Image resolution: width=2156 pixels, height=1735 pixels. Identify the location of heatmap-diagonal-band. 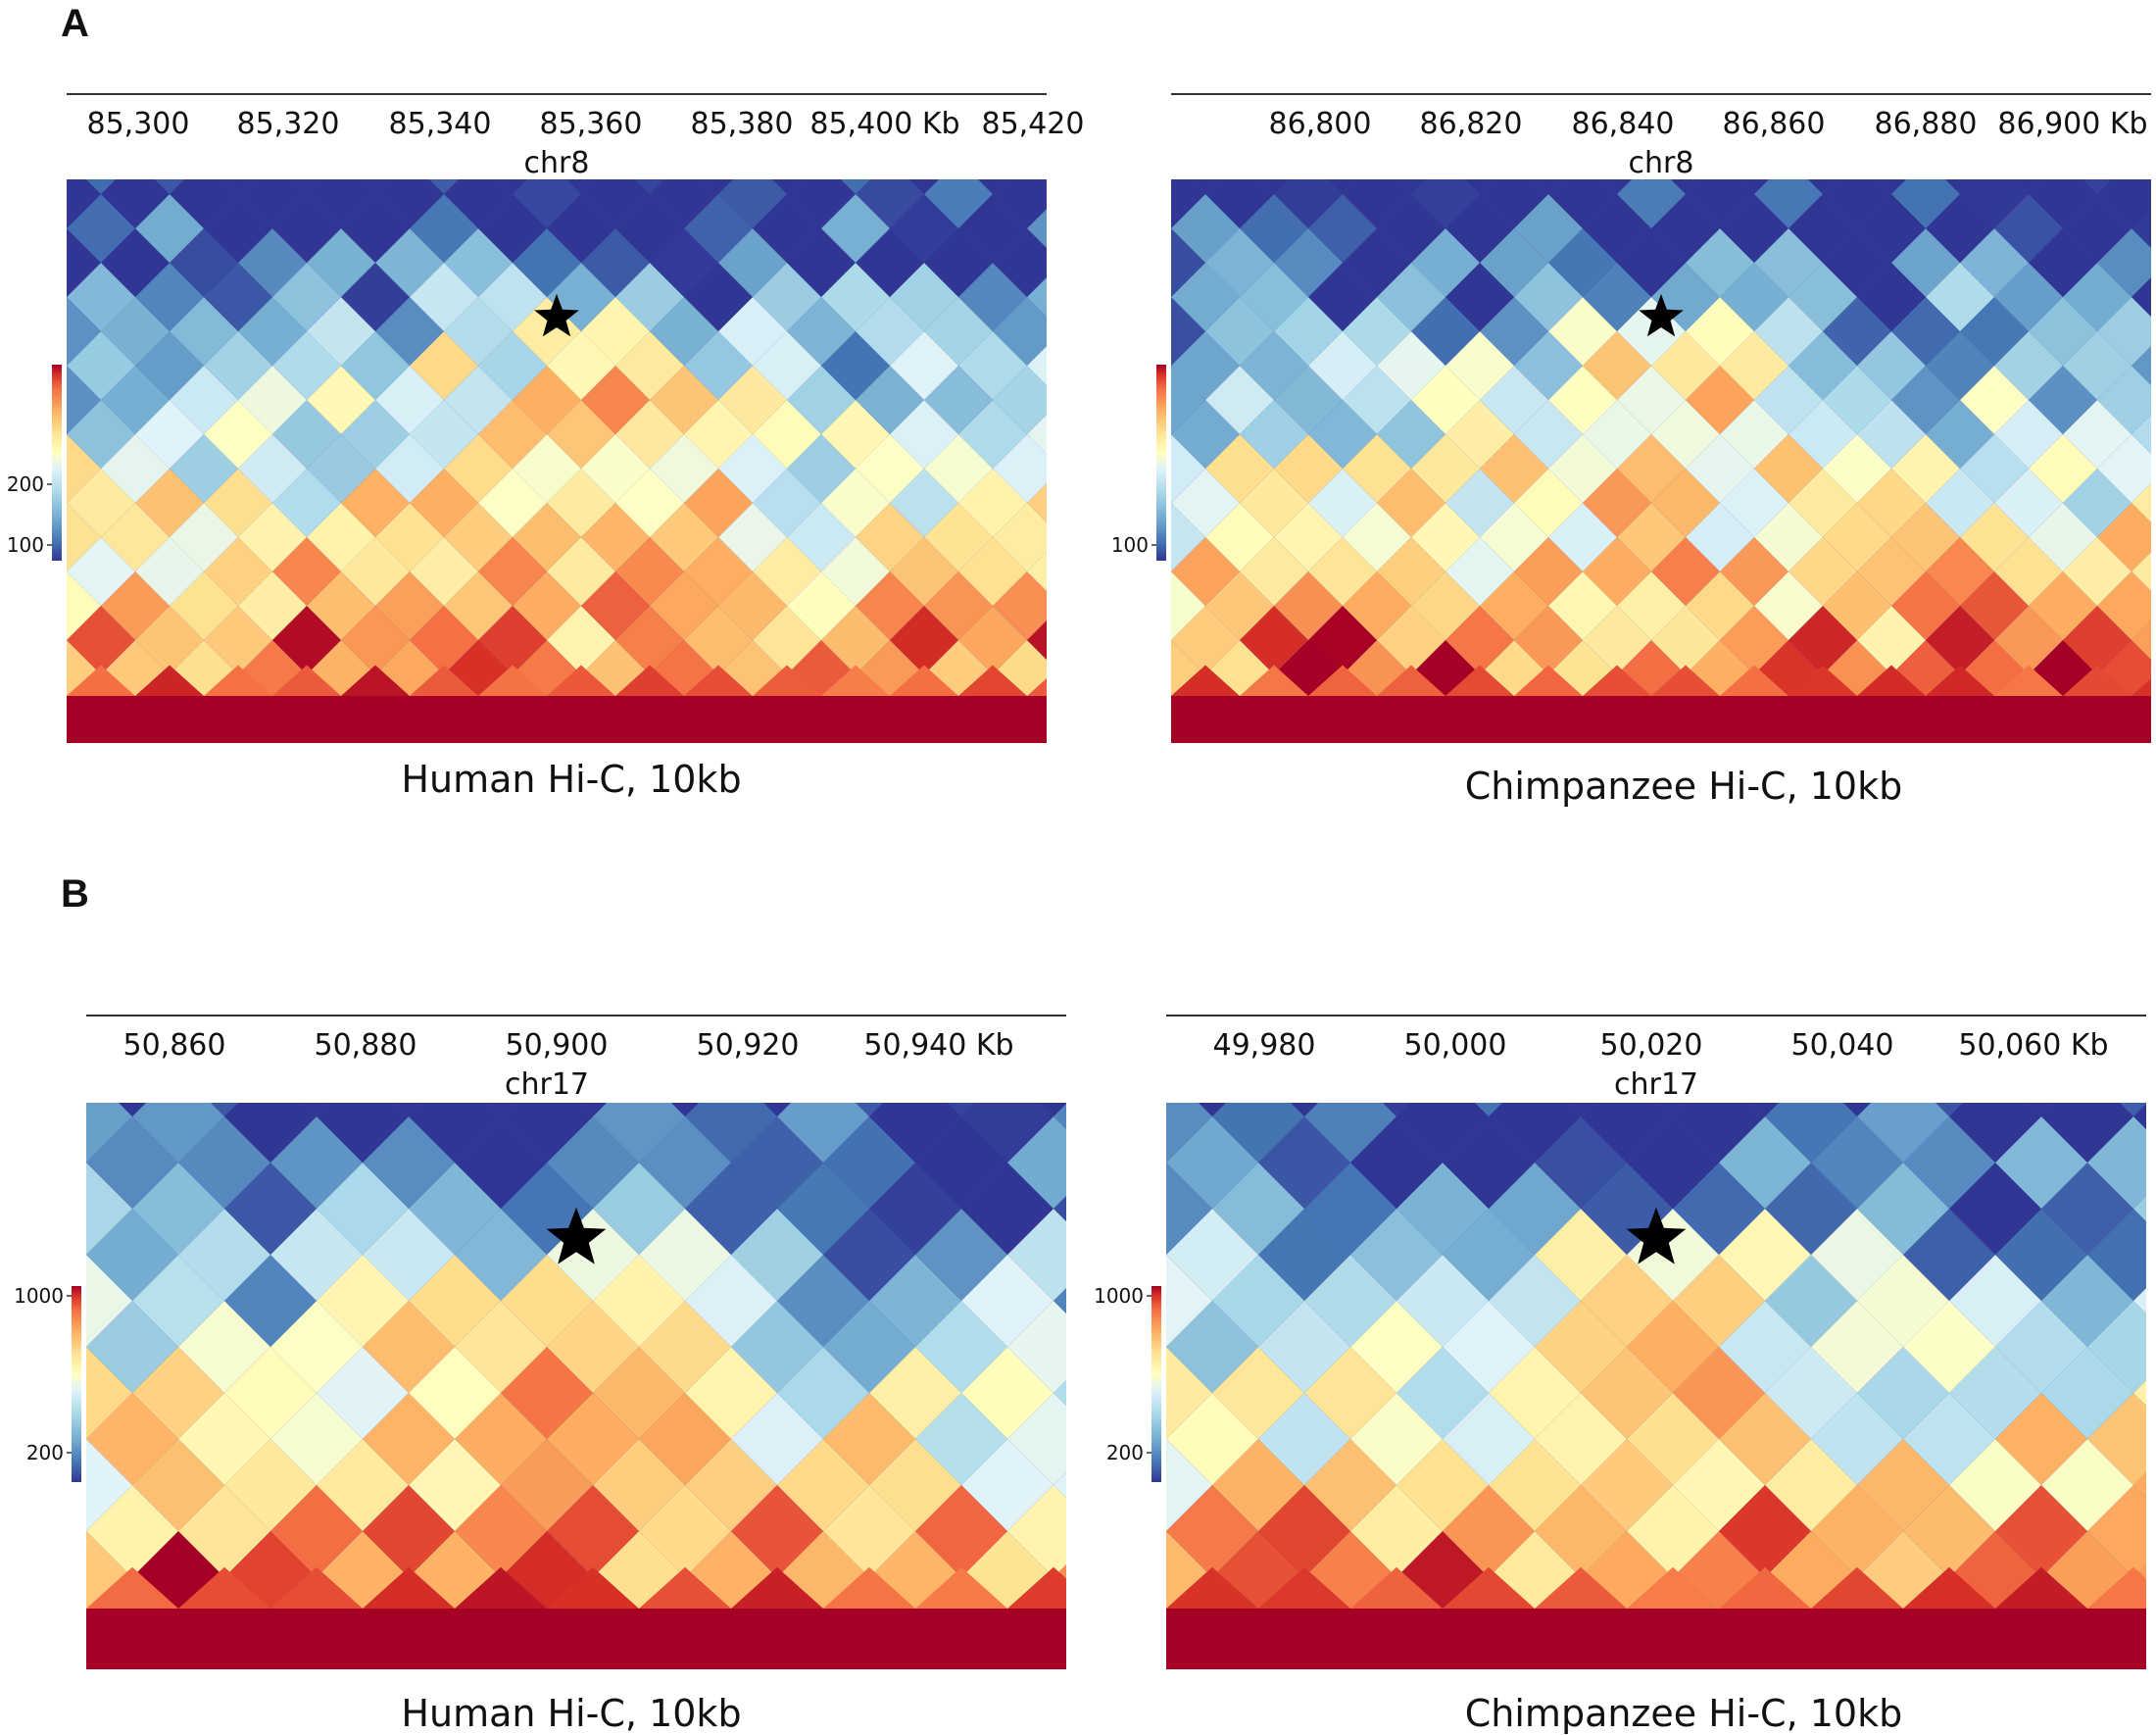
(1661, 719).